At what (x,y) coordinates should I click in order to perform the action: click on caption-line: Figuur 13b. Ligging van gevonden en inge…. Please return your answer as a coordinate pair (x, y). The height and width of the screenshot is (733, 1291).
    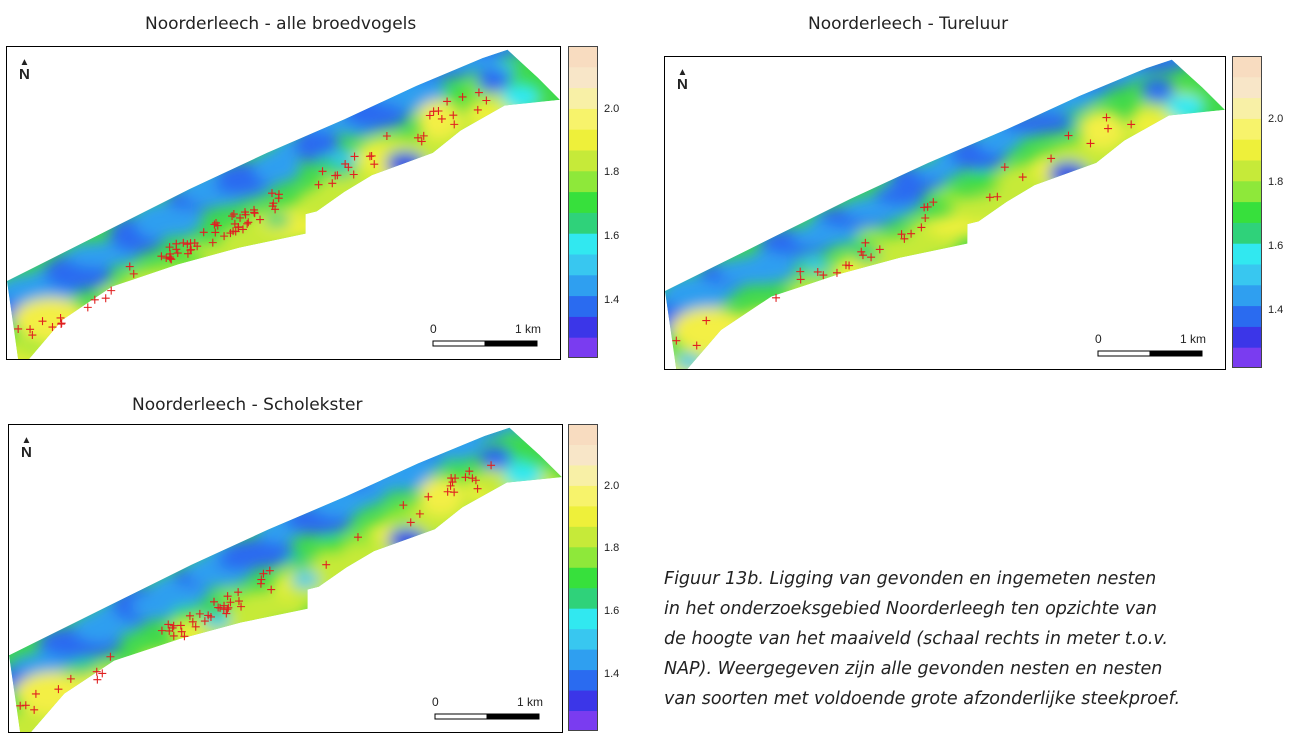
    Looking at the image, I should click on (910, 579).